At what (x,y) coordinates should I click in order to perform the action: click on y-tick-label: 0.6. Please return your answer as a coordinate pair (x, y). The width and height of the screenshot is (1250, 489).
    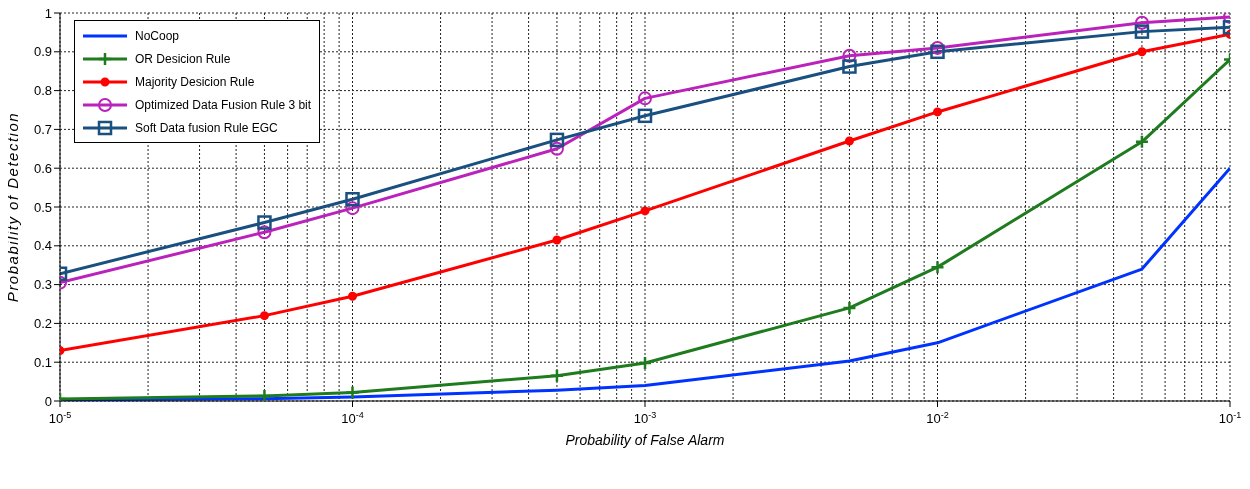
    Looking at the image, I should click on (42, 168).